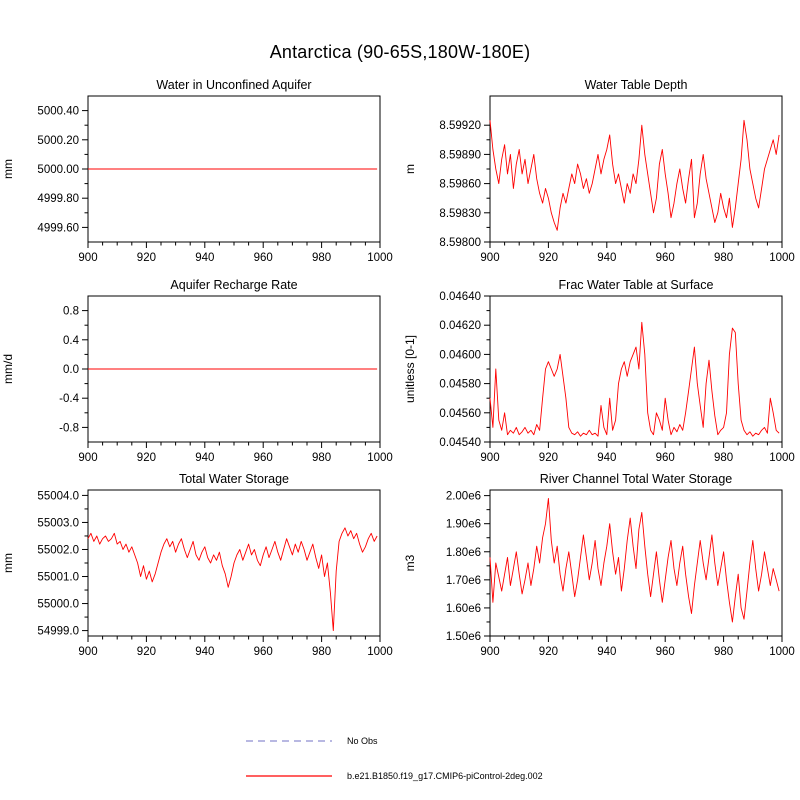 Image resolution: width=800 pixels, height=800 pixels. What do you see at coordinates (233, 285) in the screenshot?
I see `chart-title: Aquifer Recharge Rate` at bounding box center [233, 285].